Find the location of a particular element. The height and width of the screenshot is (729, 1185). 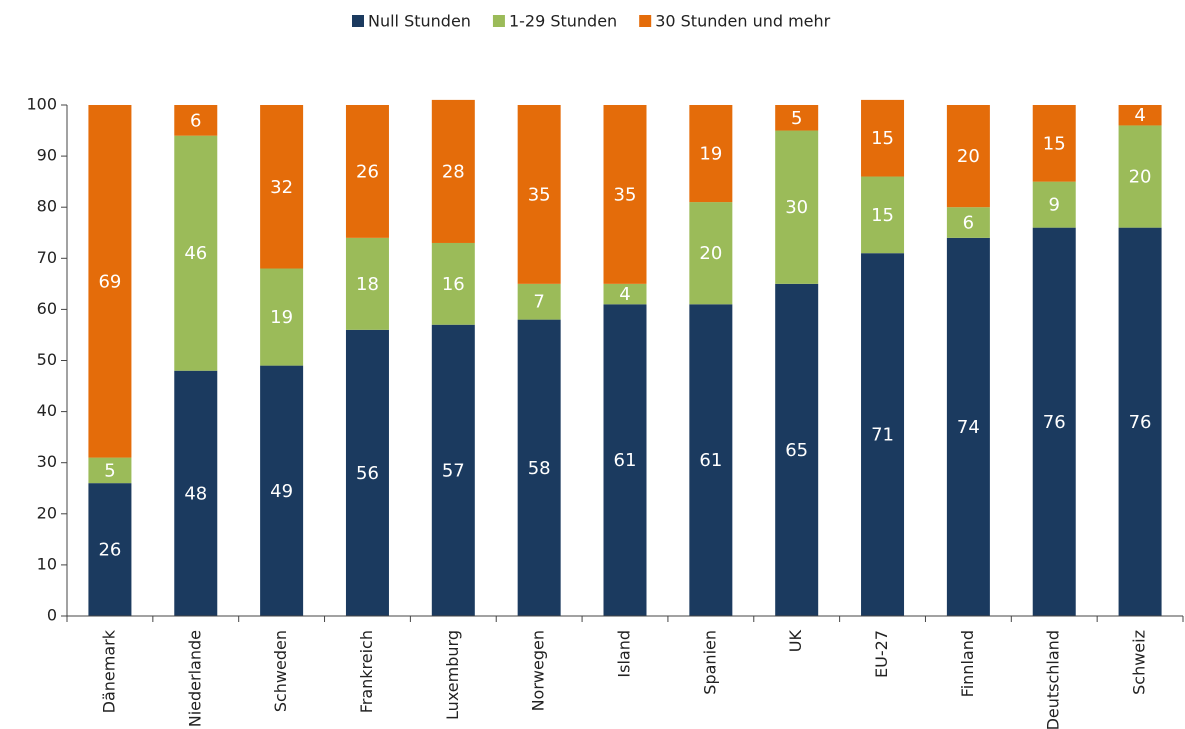

value-label: 56 is located at coordinates (367, 473).